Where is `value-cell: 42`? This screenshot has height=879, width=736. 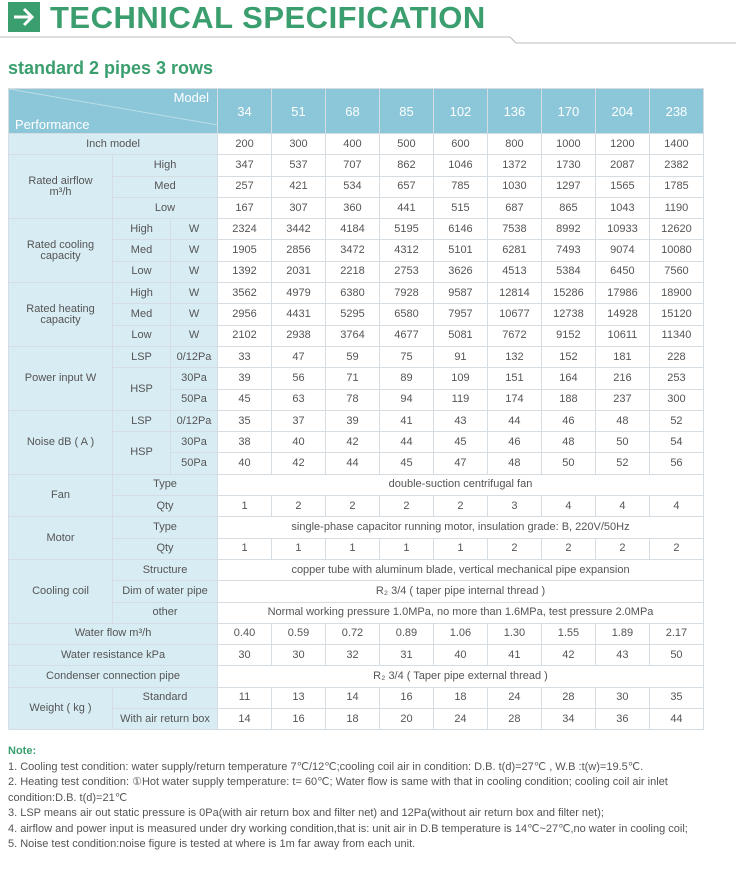 value-cell: 42 is located at coordinates (352, 442).